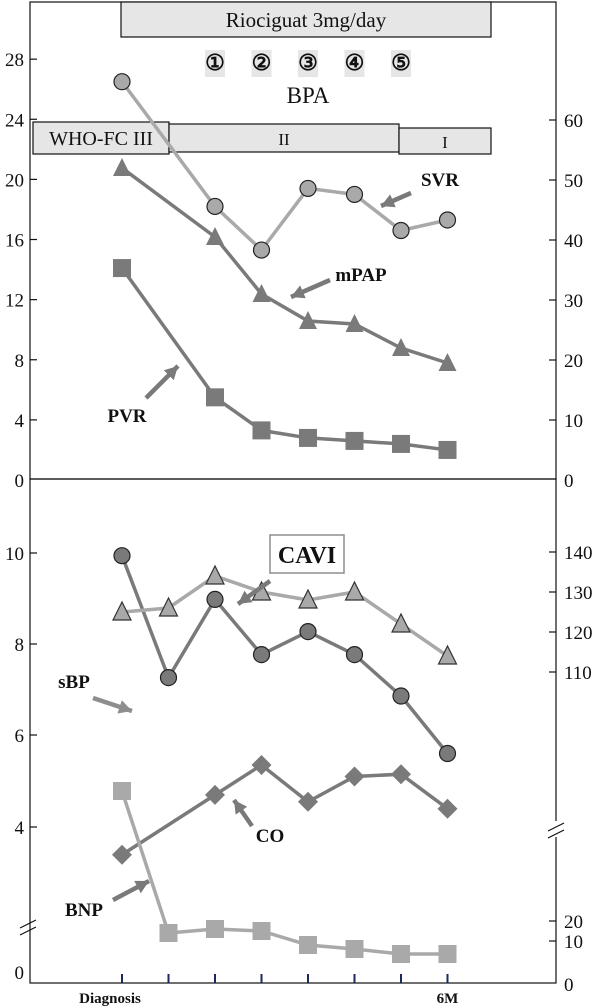 The width and height of the screenshot is (598, 1008). What do you see at coordinates (573, 301) in the screenshot?
I see `top-right-tick-label: 30` at bounding box center [573, 301].